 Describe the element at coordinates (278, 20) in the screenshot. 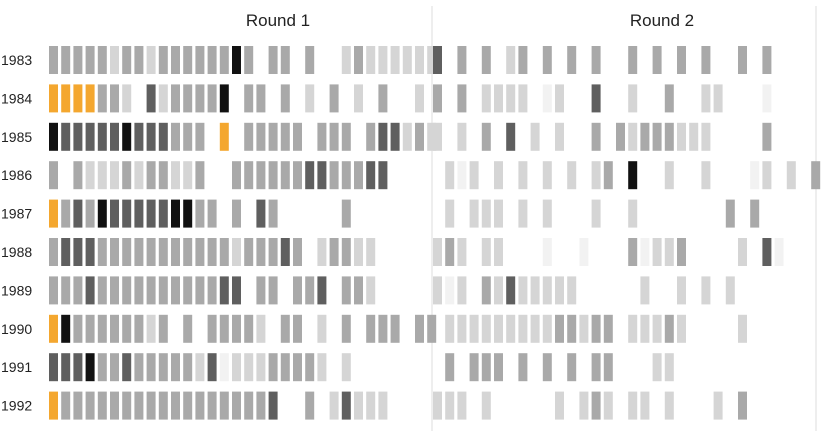

I see `round-1-title: Round 1` at that location.